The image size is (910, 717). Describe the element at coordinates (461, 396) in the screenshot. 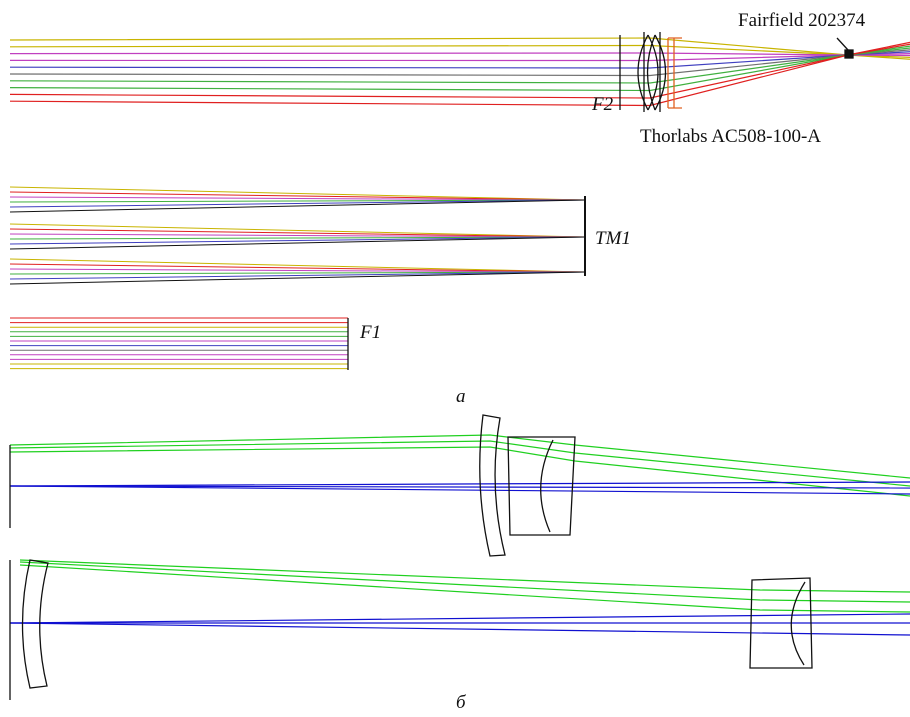

I see `caption: а` at that location.